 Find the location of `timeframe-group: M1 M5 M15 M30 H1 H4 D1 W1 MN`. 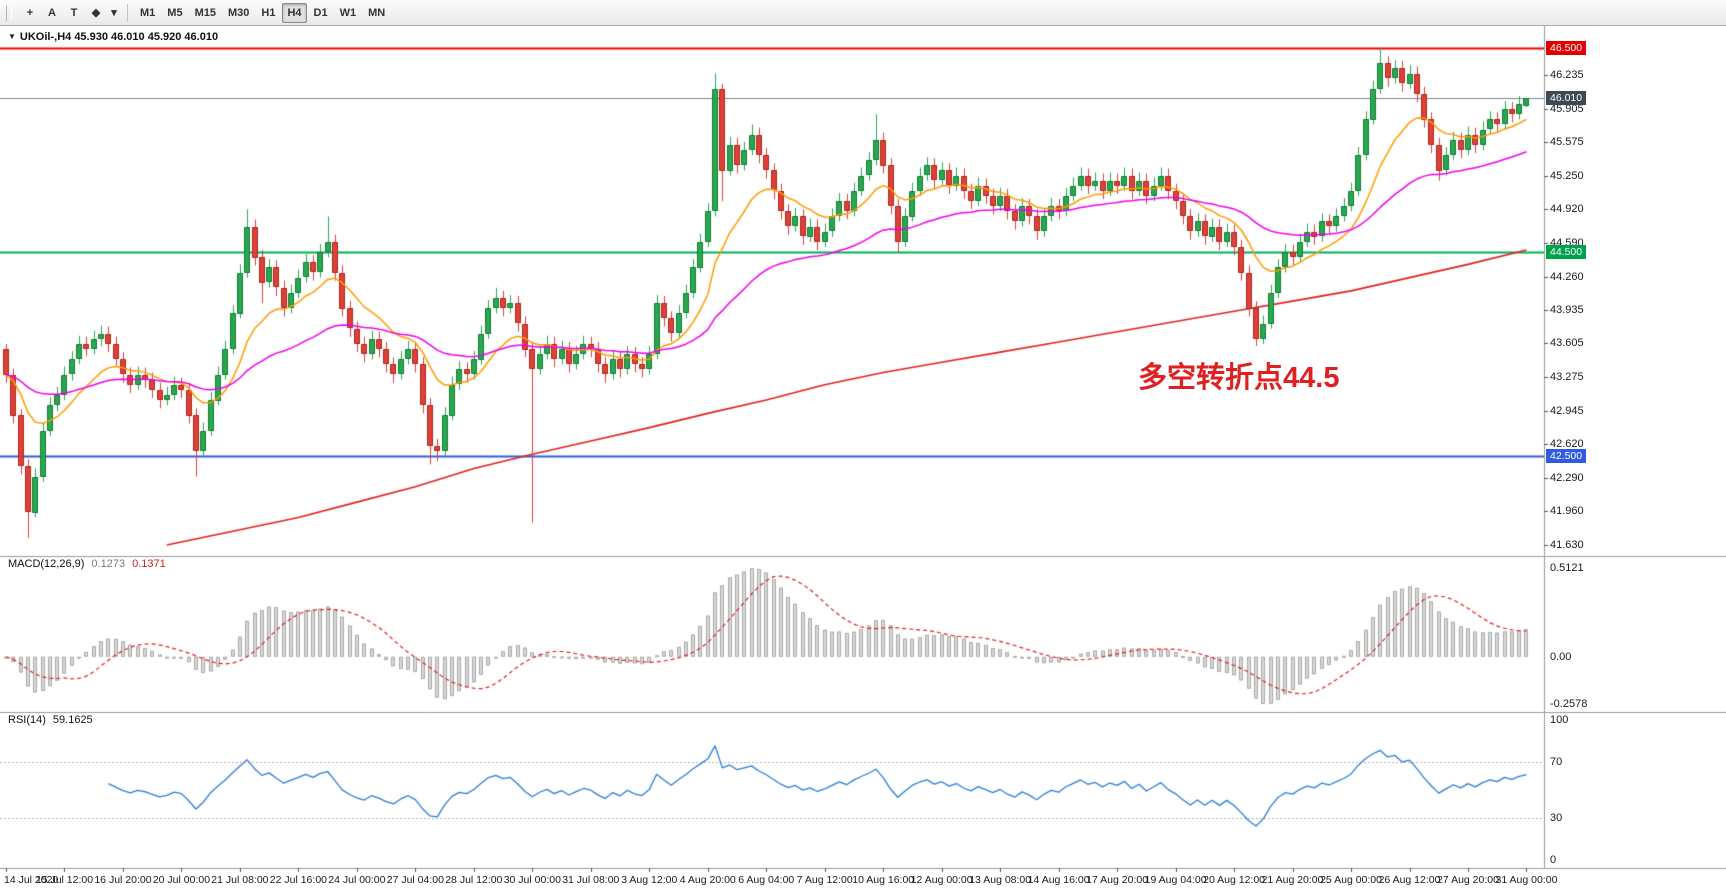

timeframe-group: M1 M5 M15 M30 H1 H4 D1 W1 MN is located at coordinates (262, 12).